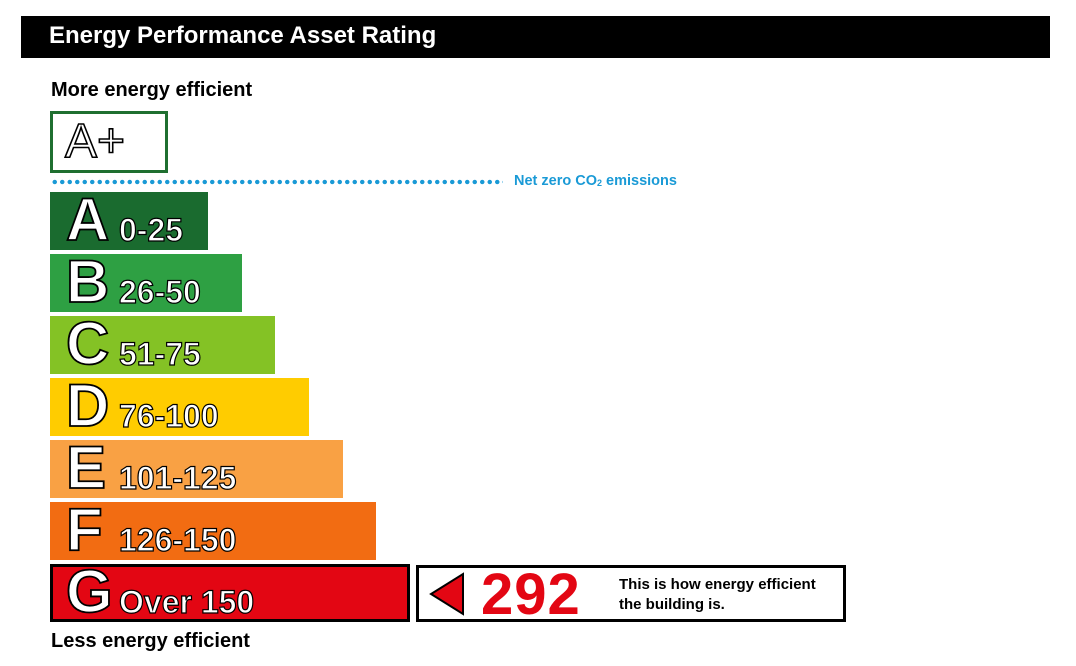 The height and width of the screenshot is (666, 1076). I want to click on band-f: F 126-150, so click(213, 529).